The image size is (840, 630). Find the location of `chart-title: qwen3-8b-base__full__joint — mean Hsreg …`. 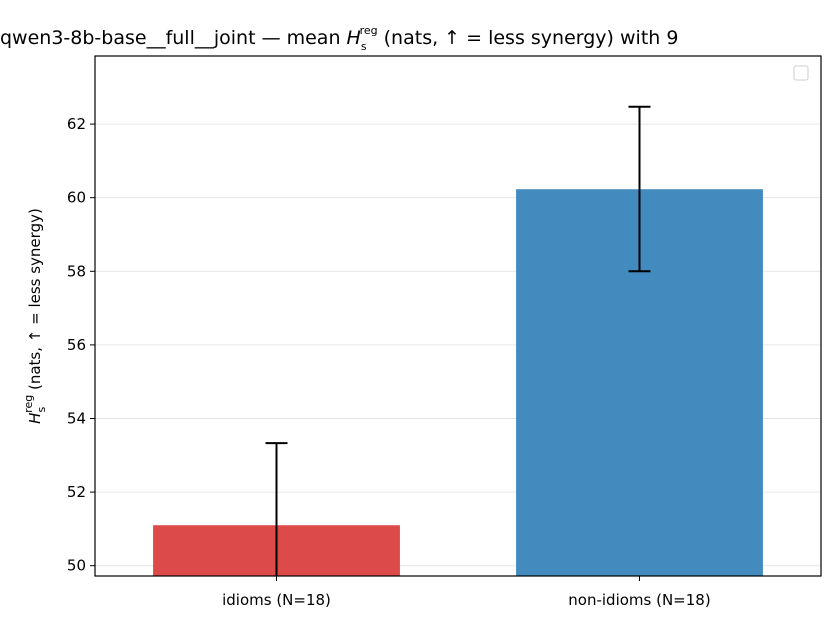

chart-title: qwen3-8b-base__full__joint — mean Hsreg … is located at coordinates (339, 38).